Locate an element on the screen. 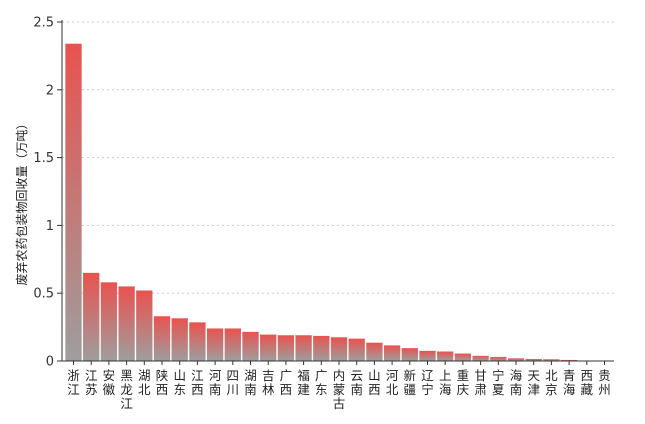 The height and width of the screenshot is (424, 645). x-category-label: 福建 is located at coordinates (303, 382).